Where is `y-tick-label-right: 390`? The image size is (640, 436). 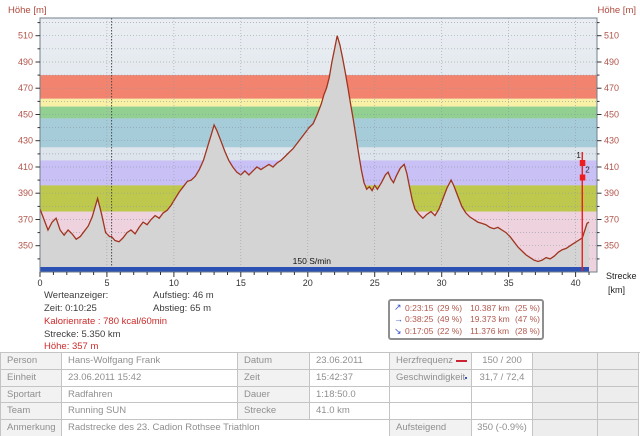
y-tick-label-right: 390 is located at coordinates (611, 193).